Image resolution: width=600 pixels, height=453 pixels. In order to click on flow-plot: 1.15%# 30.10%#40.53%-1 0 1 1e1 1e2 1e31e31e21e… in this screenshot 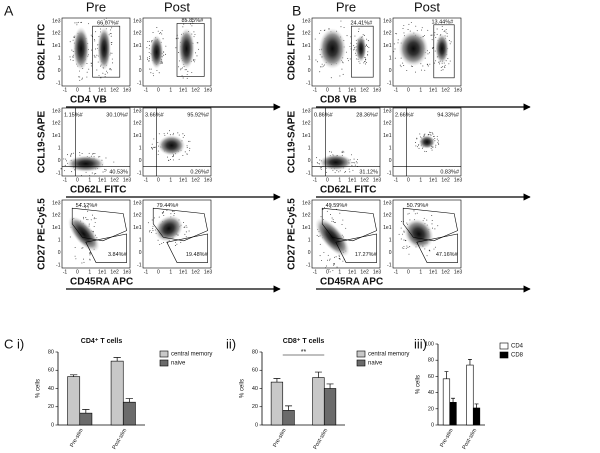, I will do `click(92, 145)`.